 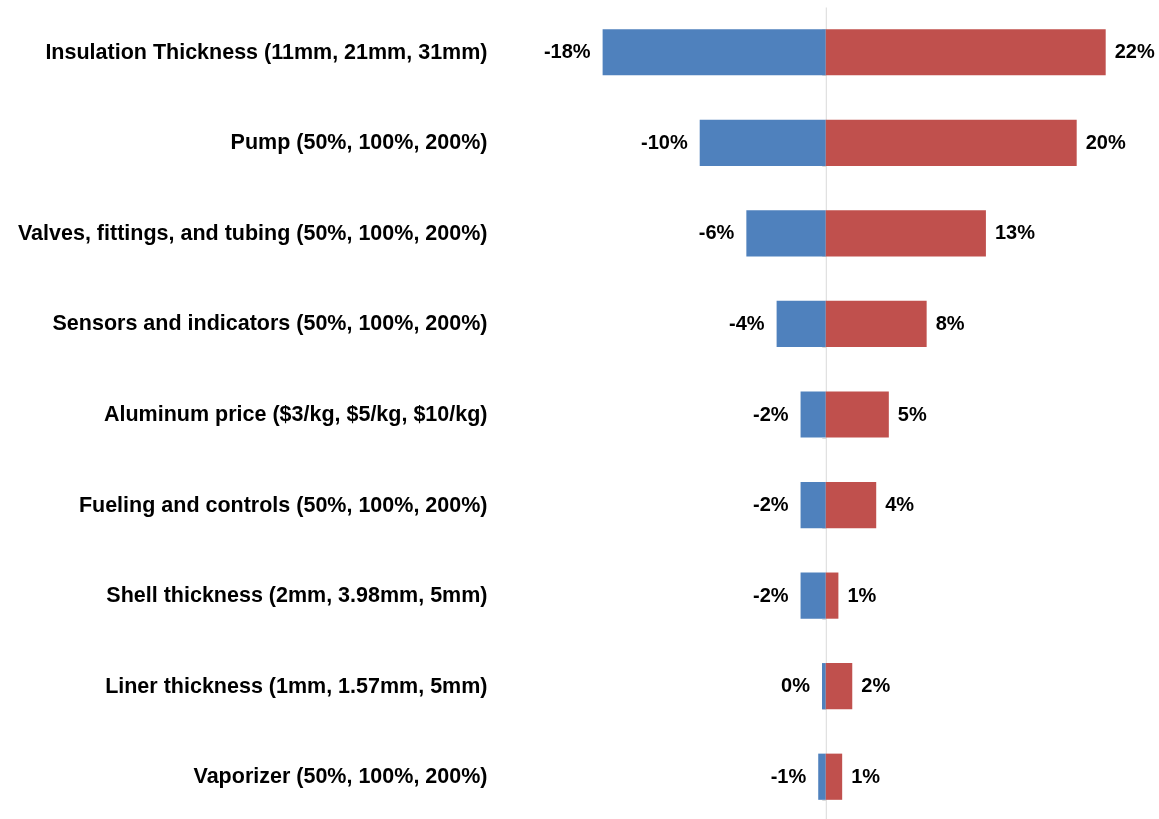 I want to click on y-tick-label: Shell thickness (2mm, 3.98mm, 5mm), so click(x=297, y=595).